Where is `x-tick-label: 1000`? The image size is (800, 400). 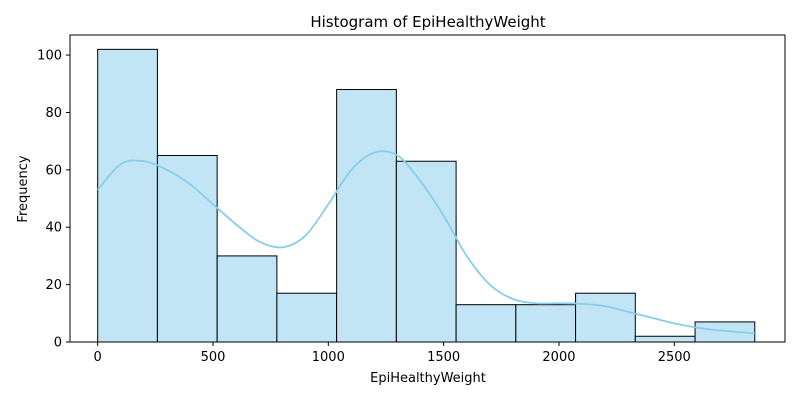
x-tick-label: 1000 is located at coordinates (328, 357).